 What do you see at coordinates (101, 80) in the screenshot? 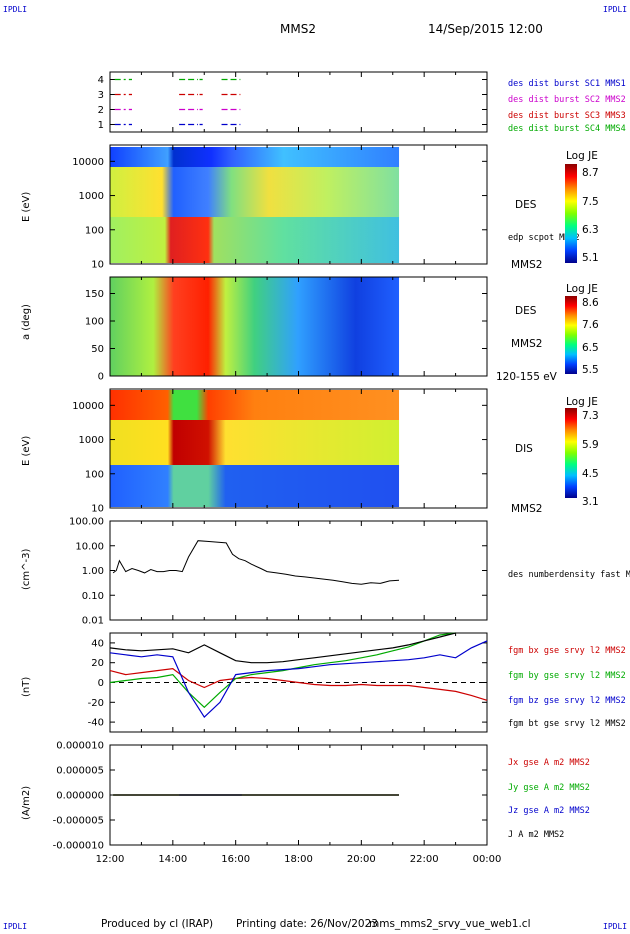
I see `p1-y-tick-label: 4` at bounding box center [101, 80].